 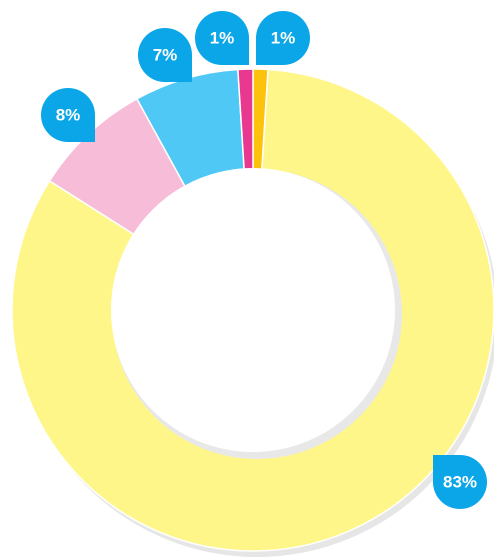 I want to click on value-label: 7%, so click(x=165, y=54).